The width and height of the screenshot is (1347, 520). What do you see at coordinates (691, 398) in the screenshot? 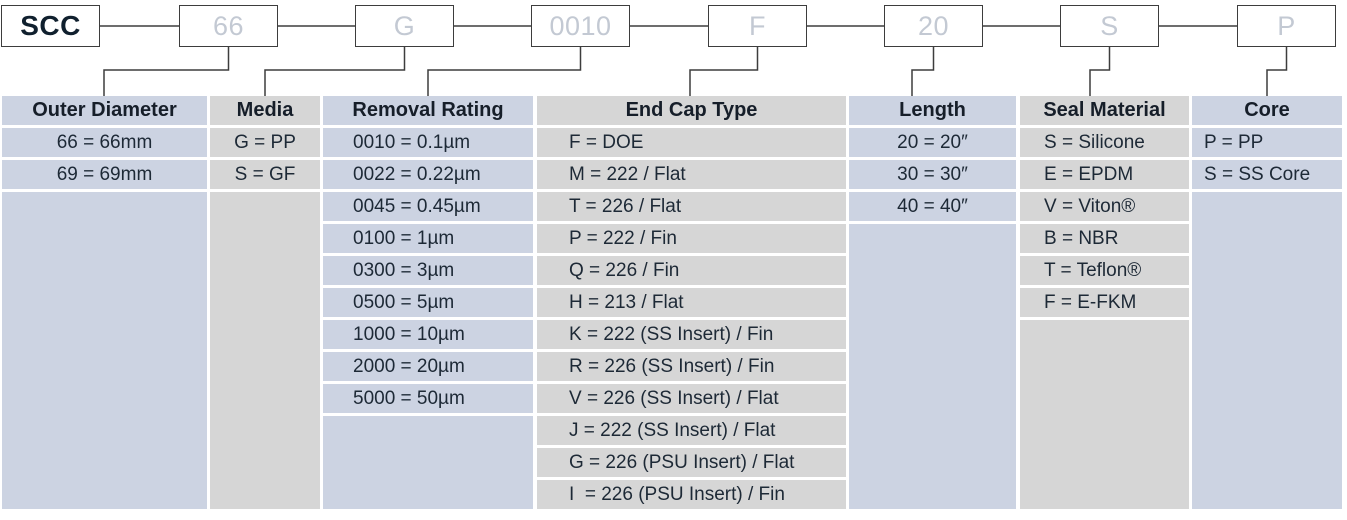
I see `option-cell: V = 226 (SS Insert) / Flat` at bounding box center [691, 398].